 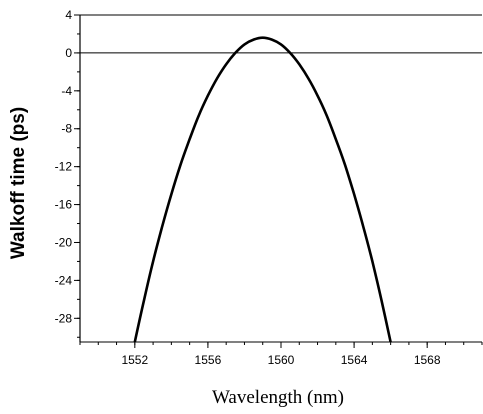 What do you see at coordinates (64, 242) in the screenshot?
I see `y-tick-label: -20` at bounding box center [64, 242].